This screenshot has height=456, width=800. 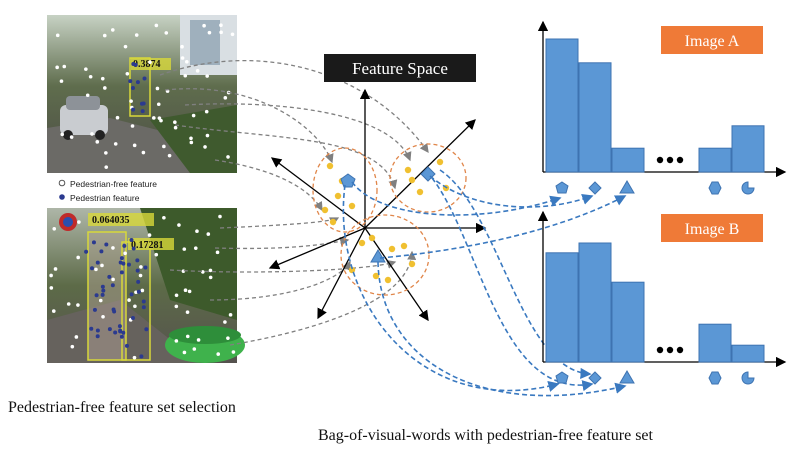 I want to click on histogram-image-b: Image B, so click(x=662, y=297).